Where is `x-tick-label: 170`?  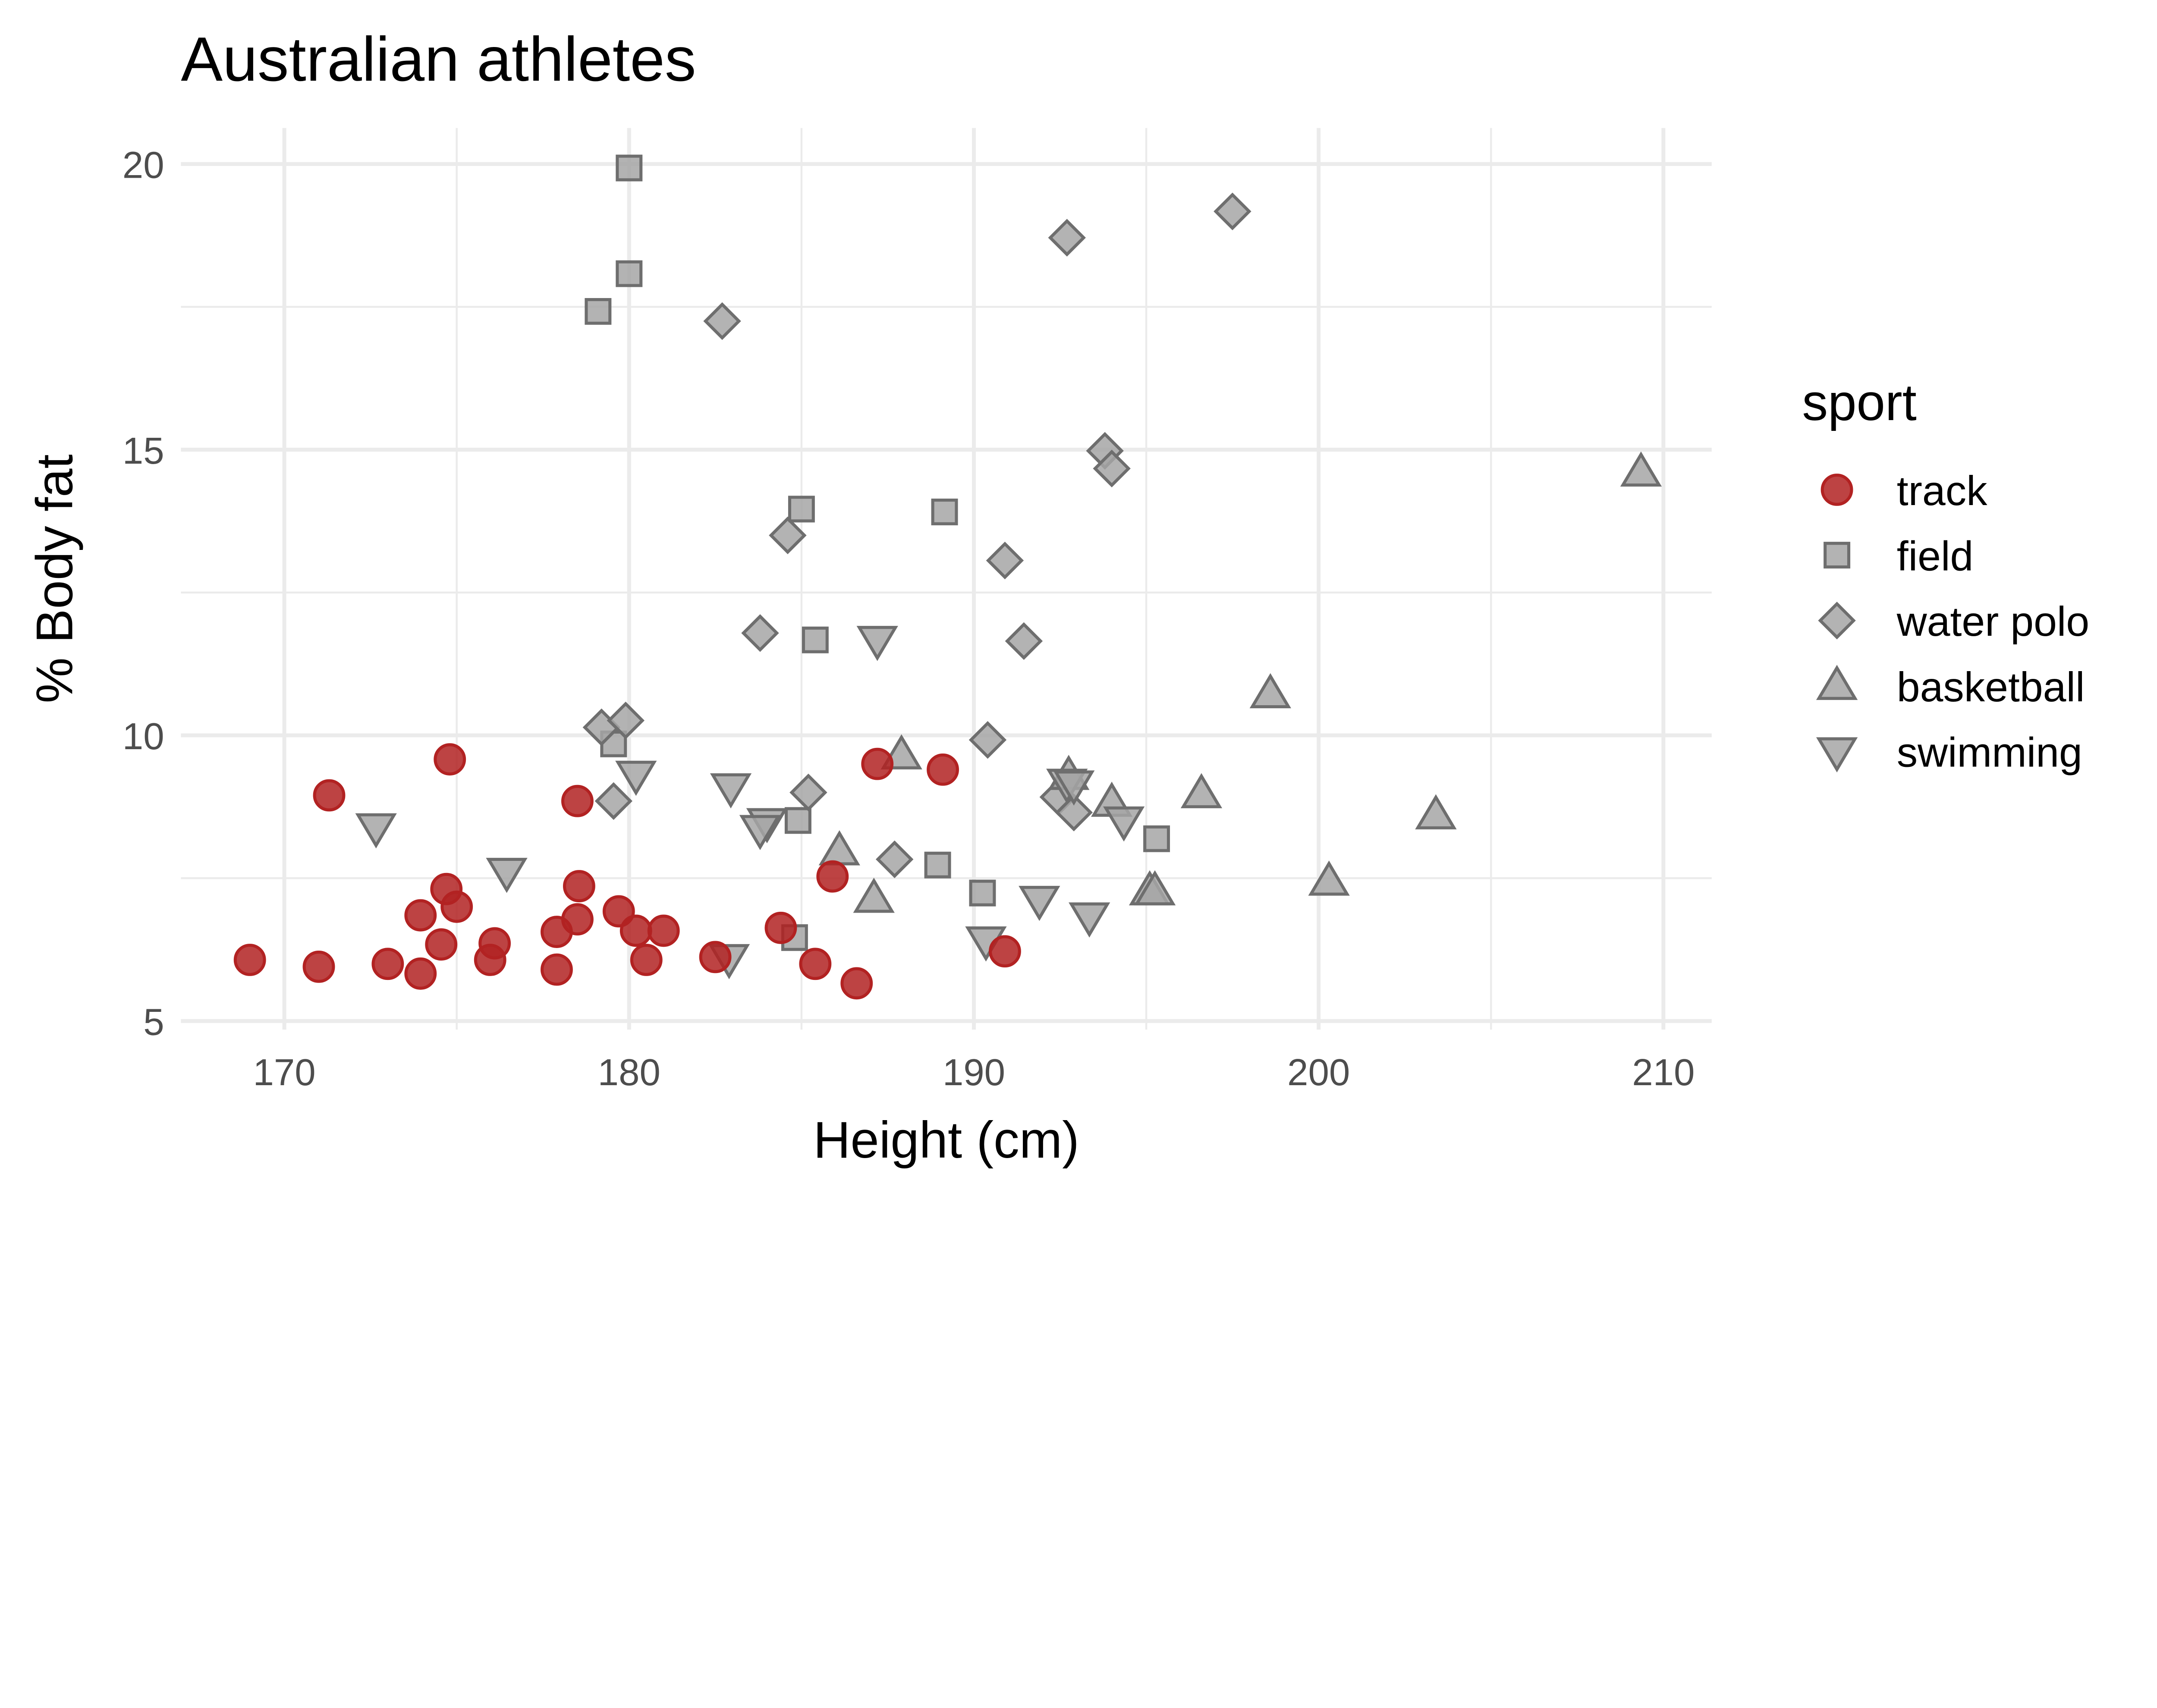 x-tick-label: 170 is located at coordinates (284, 1072).